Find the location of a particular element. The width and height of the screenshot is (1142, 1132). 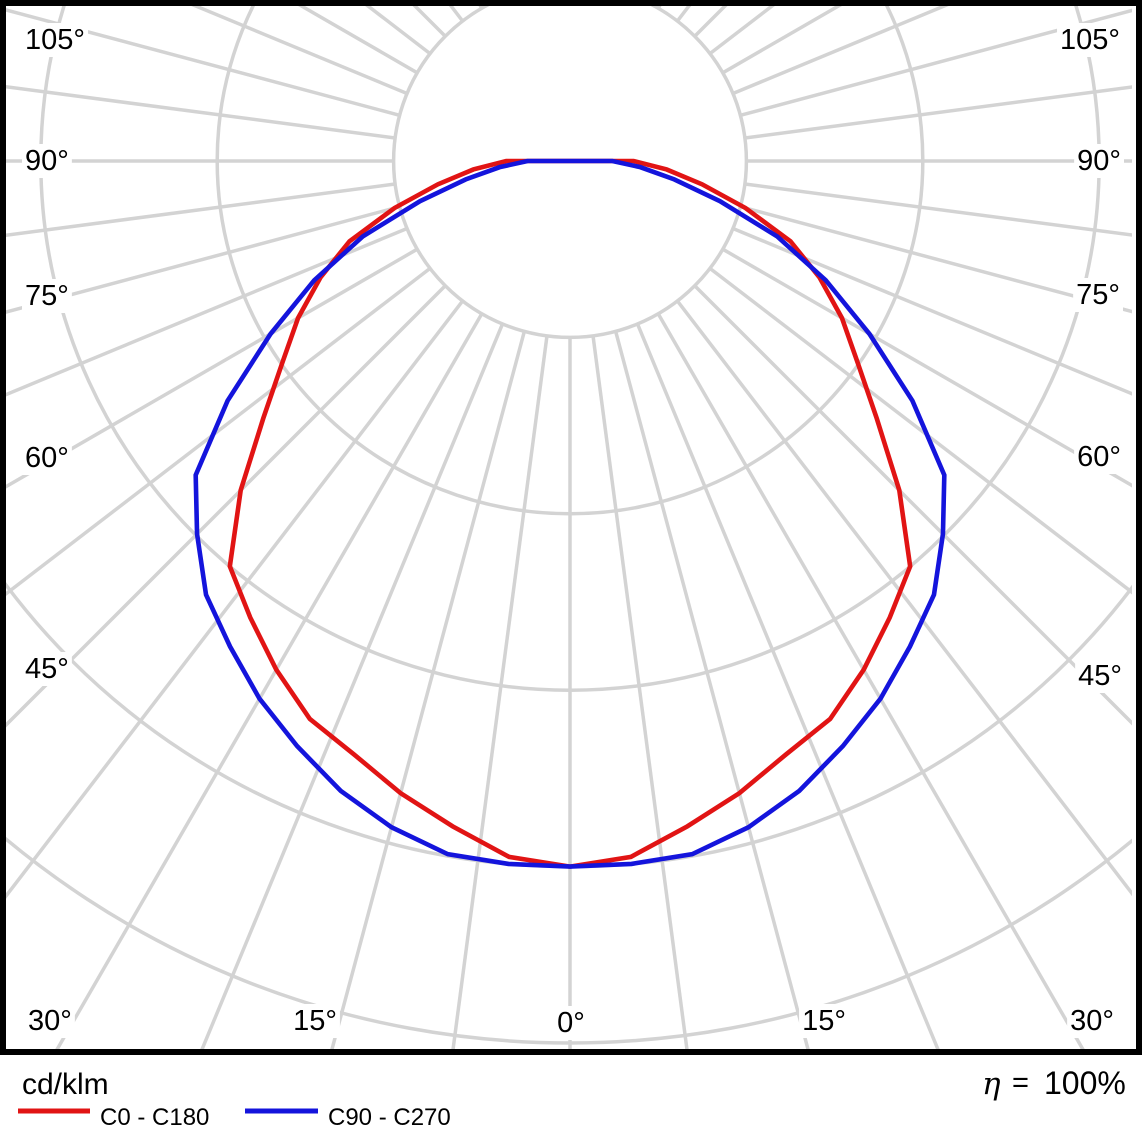

legend-label-c90-c270: C90 - C270 is located at coordinates (389, 1117).